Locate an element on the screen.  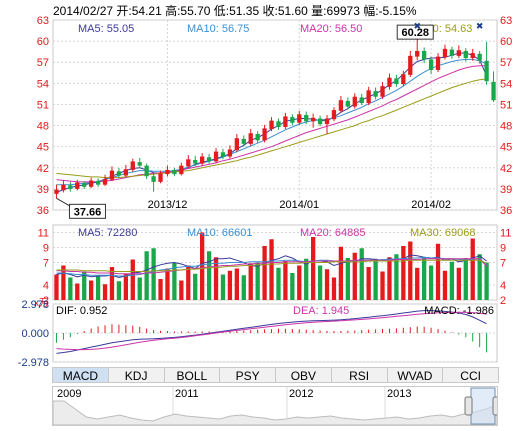
price-ma-label: MA5: 55.05 is located at coordinates (106, 29).